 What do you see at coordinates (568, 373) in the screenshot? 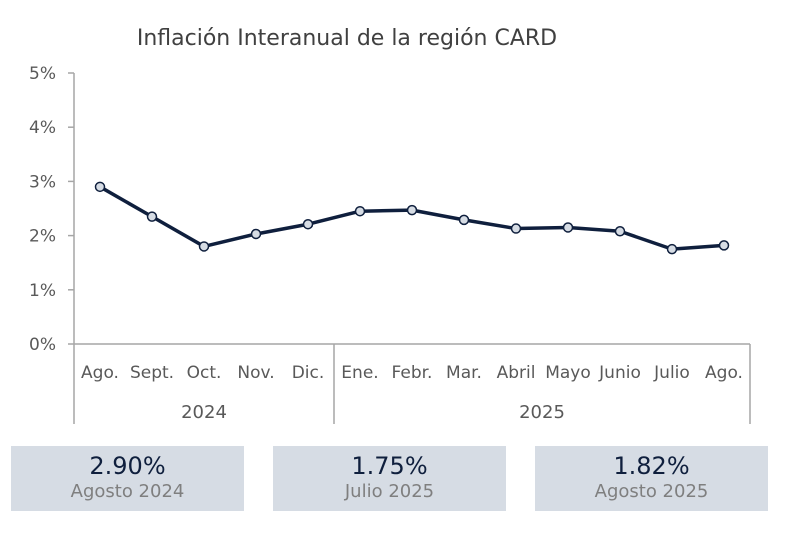
I see `x-tick-label: Mayo` at bounding box center [568, 373].